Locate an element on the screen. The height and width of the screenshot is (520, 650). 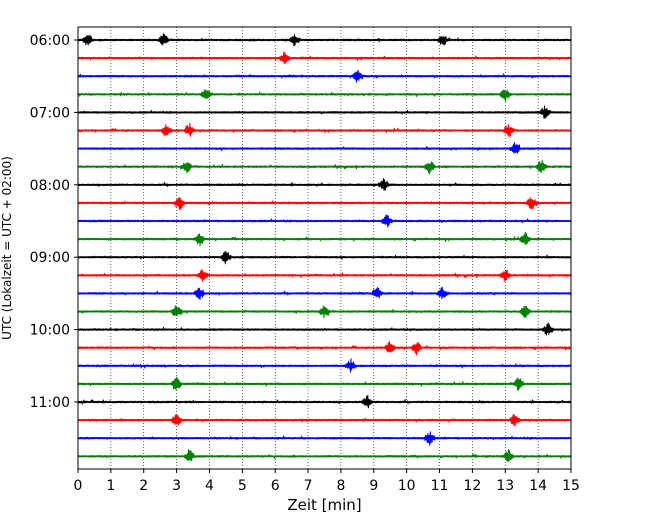
x-axis: 0 1 2 3 4 5 6 7 8 9 10 11 12 13 14 15 is located at coordinates (327, 481).